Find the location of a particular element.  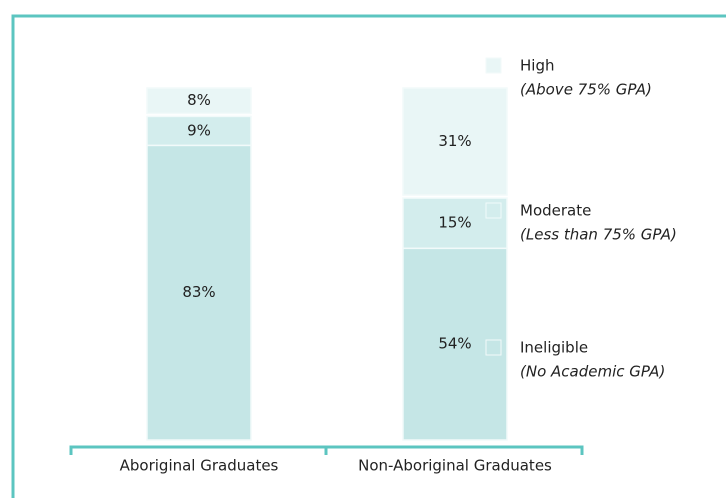

value-label: 9% is located at coordinates (199, 130).